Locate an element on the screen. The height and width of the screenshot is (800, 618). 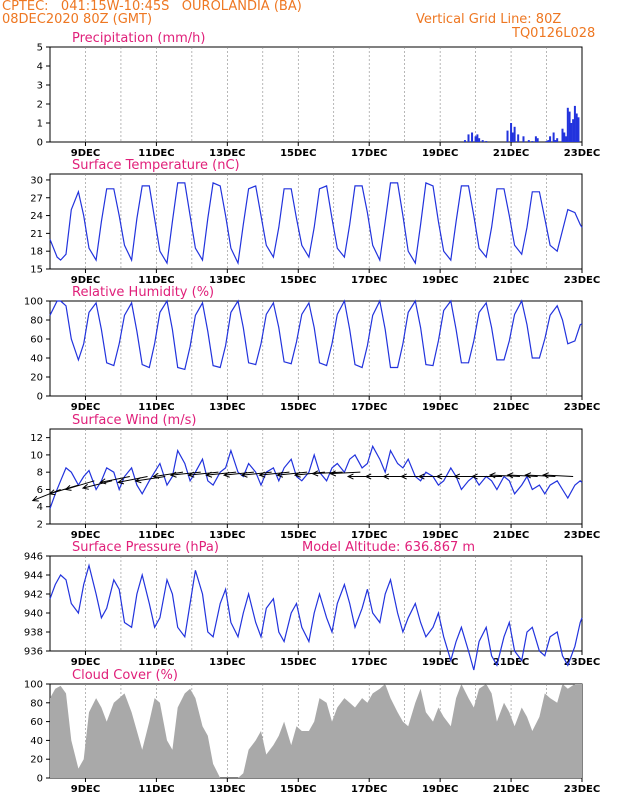
panel-title: Surface Pressure (hPa) is located at coordinates (145, 547).